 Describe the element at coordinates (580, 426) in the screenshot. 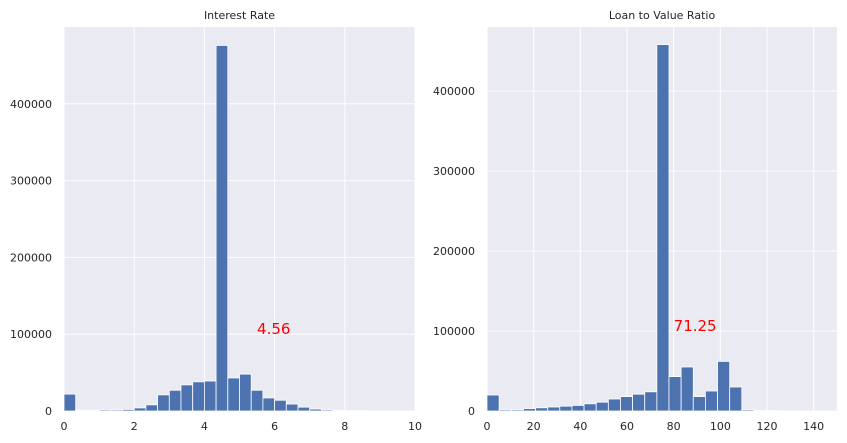

I see `x-tick-label: 40` at that location.